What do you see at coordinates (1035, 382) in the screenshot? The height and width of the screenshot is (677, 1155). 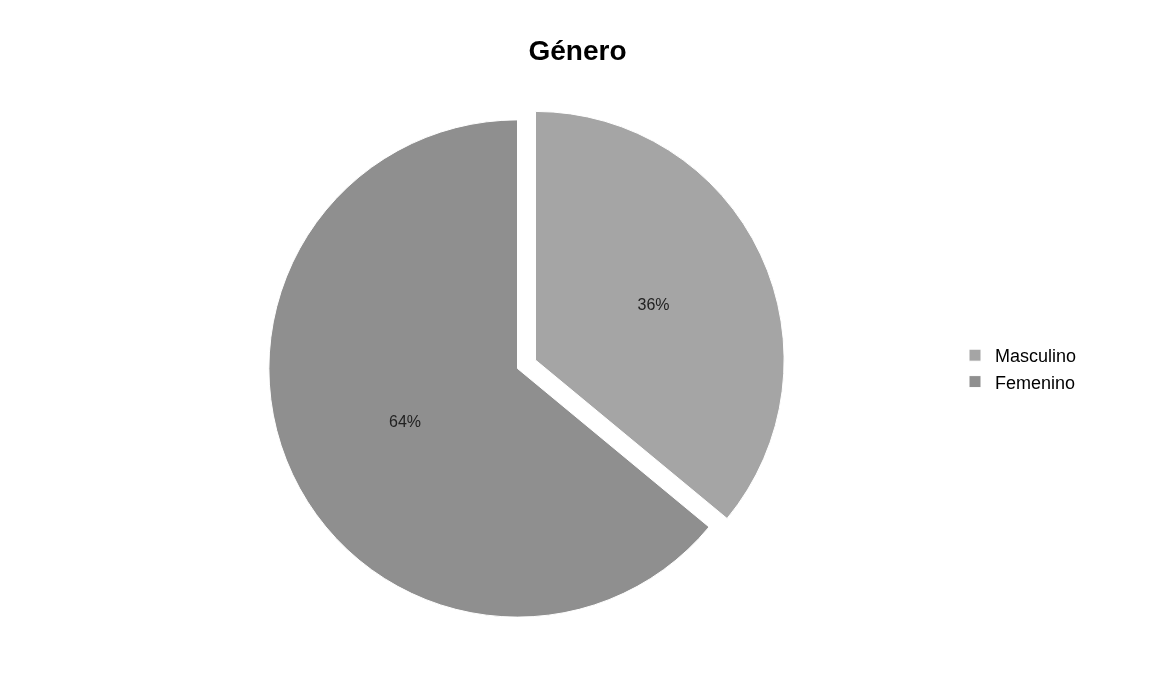 I see `legend-label: Femenino` at bounding box center [1035, 382].